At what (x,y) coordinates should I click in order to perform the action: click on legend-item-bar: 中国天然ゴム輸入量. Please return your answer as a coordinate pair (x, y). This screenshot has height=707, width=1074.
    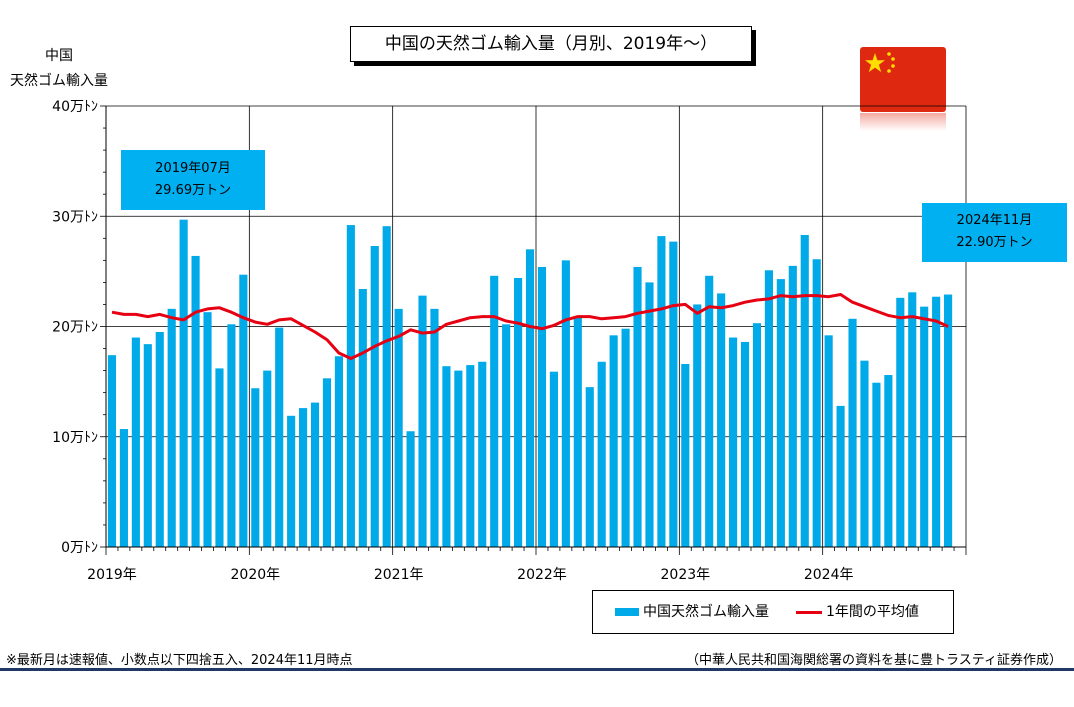
    Looking at the image, I should click on (692, 612).